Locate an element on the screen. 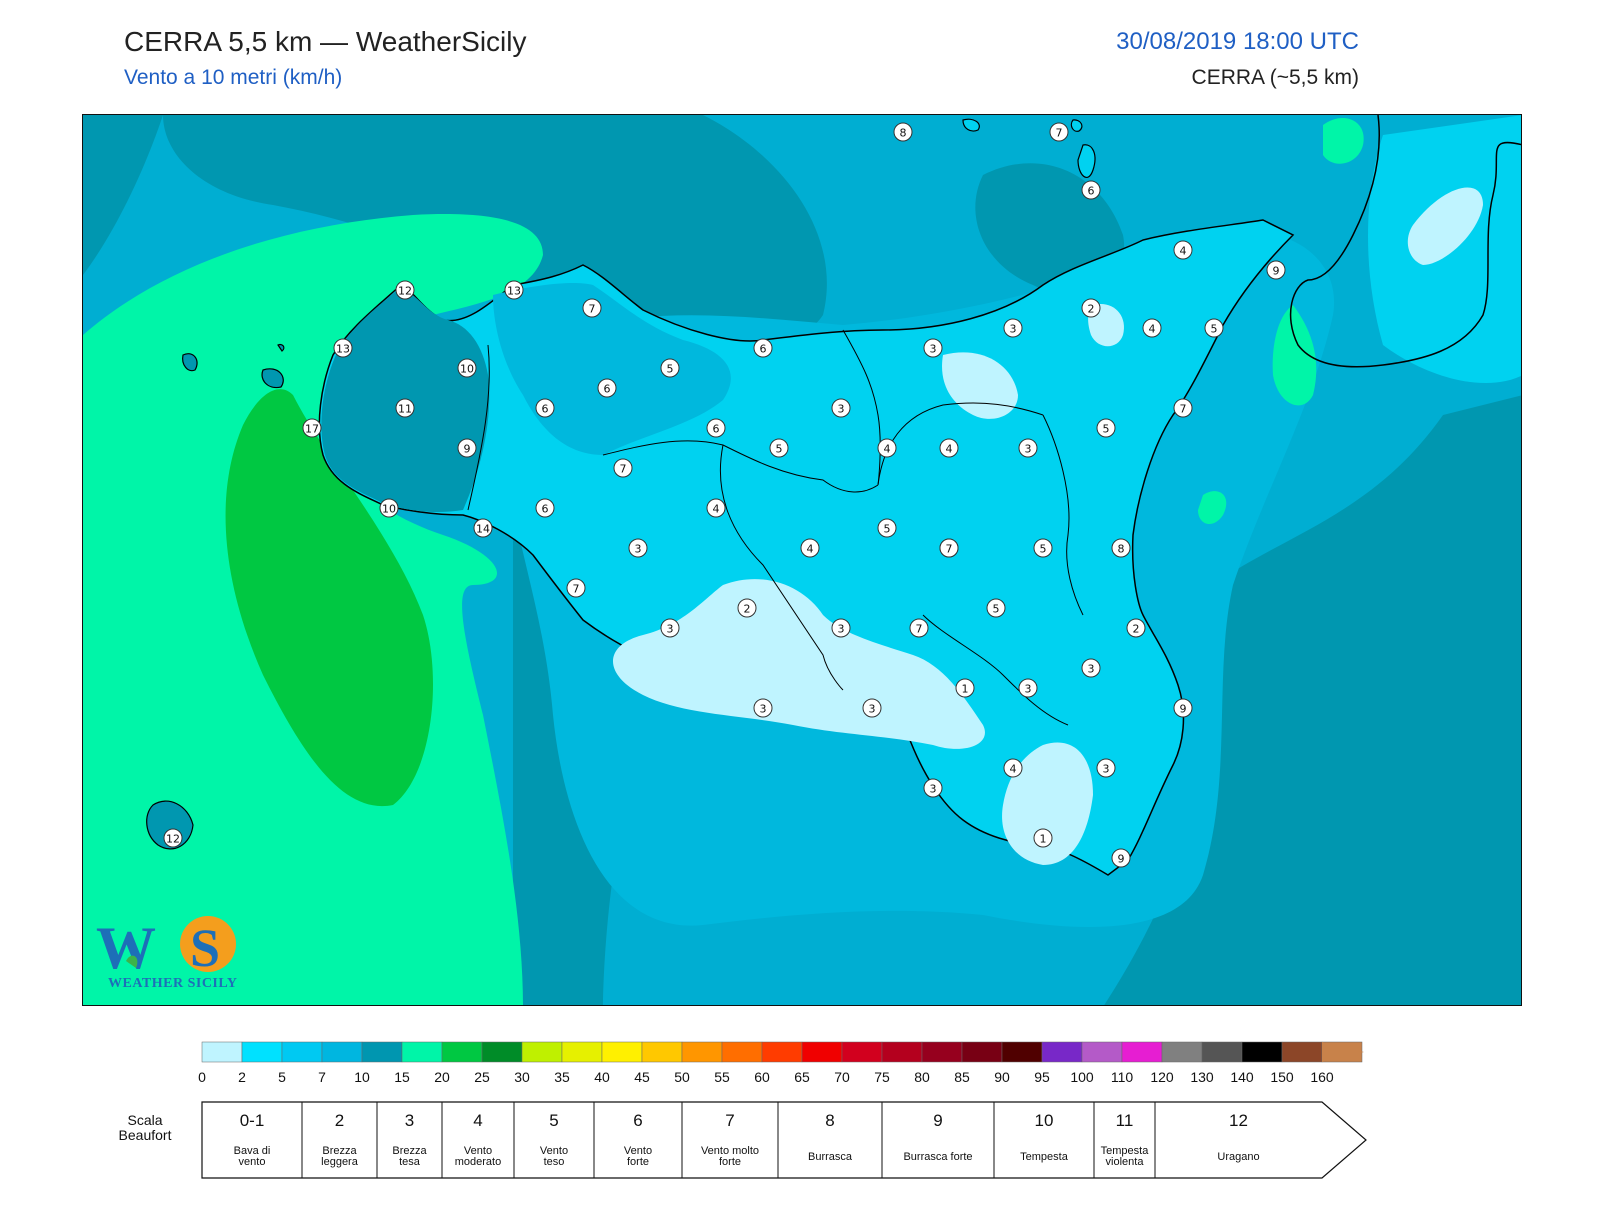 The image size is (1600, 1205). map-title: CERRA 5,5 km — WeatherSicily is located at coordinates (325, 41).